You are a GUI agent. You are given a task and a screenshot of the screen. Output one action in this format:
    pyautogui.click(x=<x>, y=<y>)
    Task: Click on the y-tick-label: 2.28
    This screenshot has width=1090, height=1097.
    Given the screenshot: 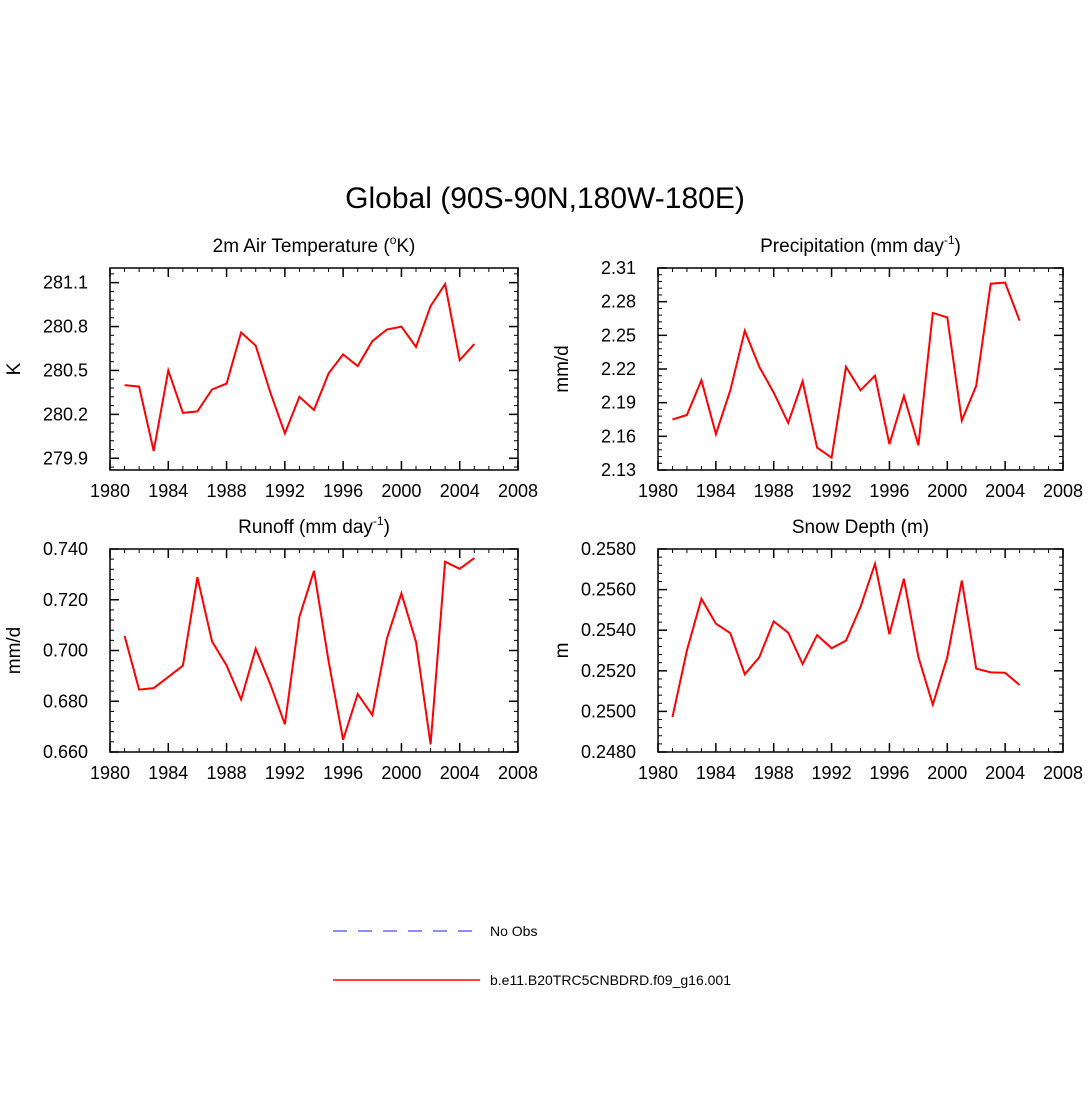 What is the action you would take?
    pyautogui.click(x=618, y=302)
    